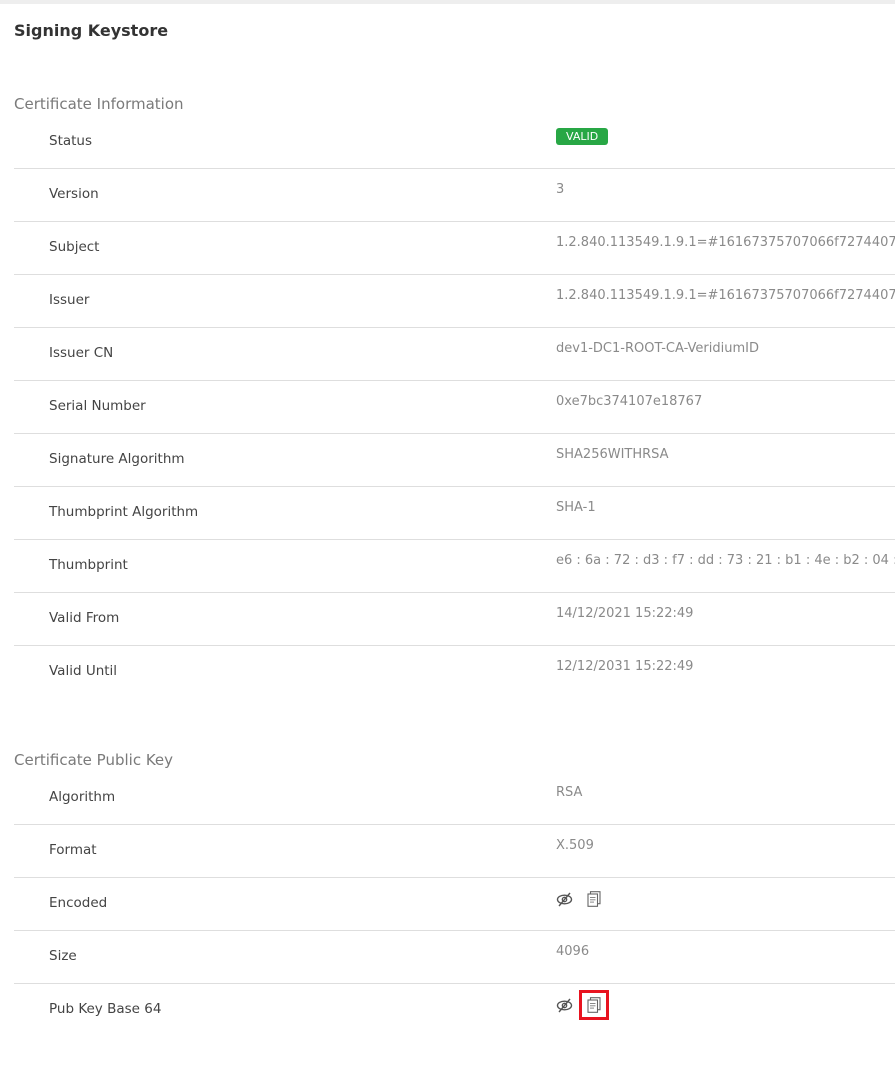 This screenshot has height=1071, width=895. What do you see at coordinates (573, 951) in the screenshot?
I see `row-value: 4096` at bounding box center [573, 951].